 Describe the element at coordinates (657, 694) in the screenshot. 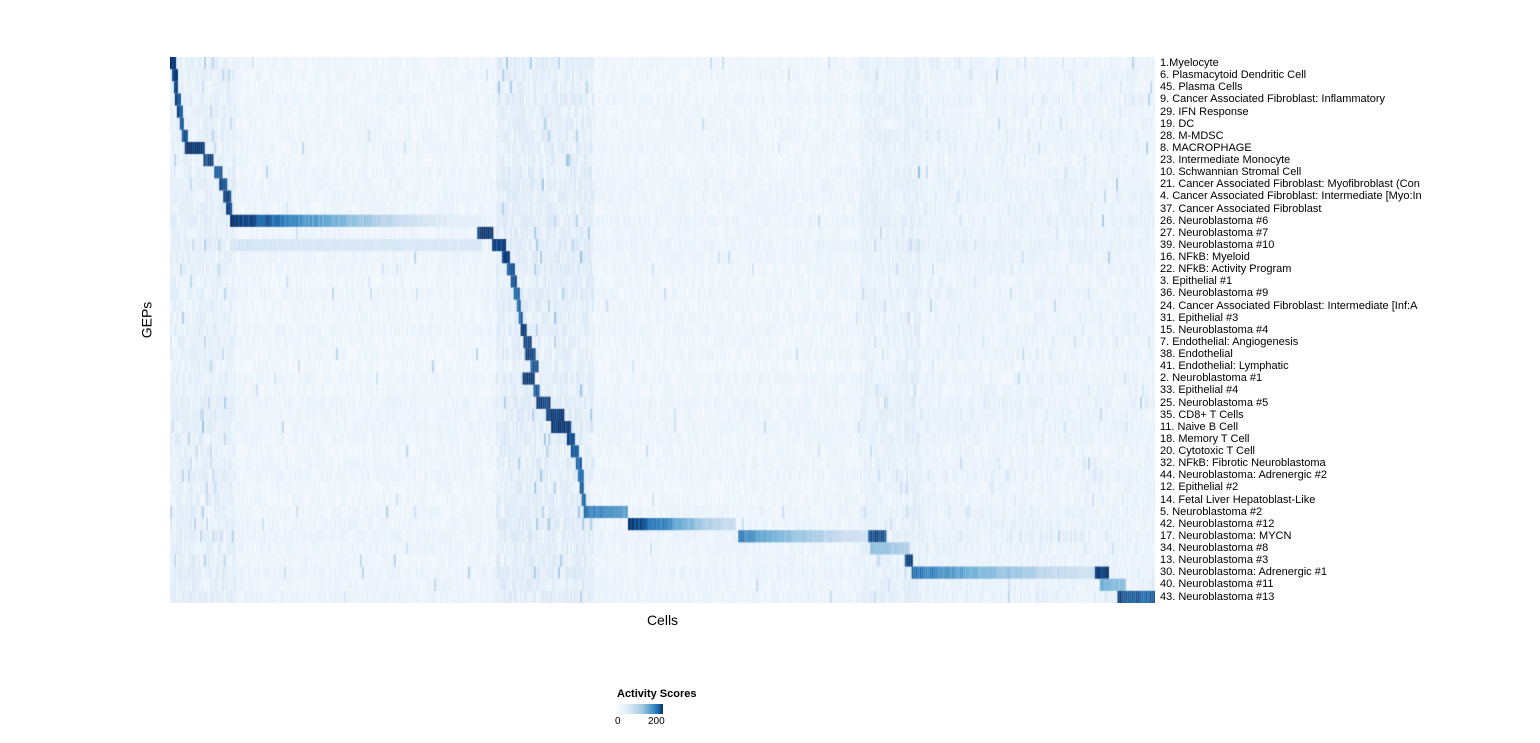

I see `legend-title: Activity Scores` at that location.